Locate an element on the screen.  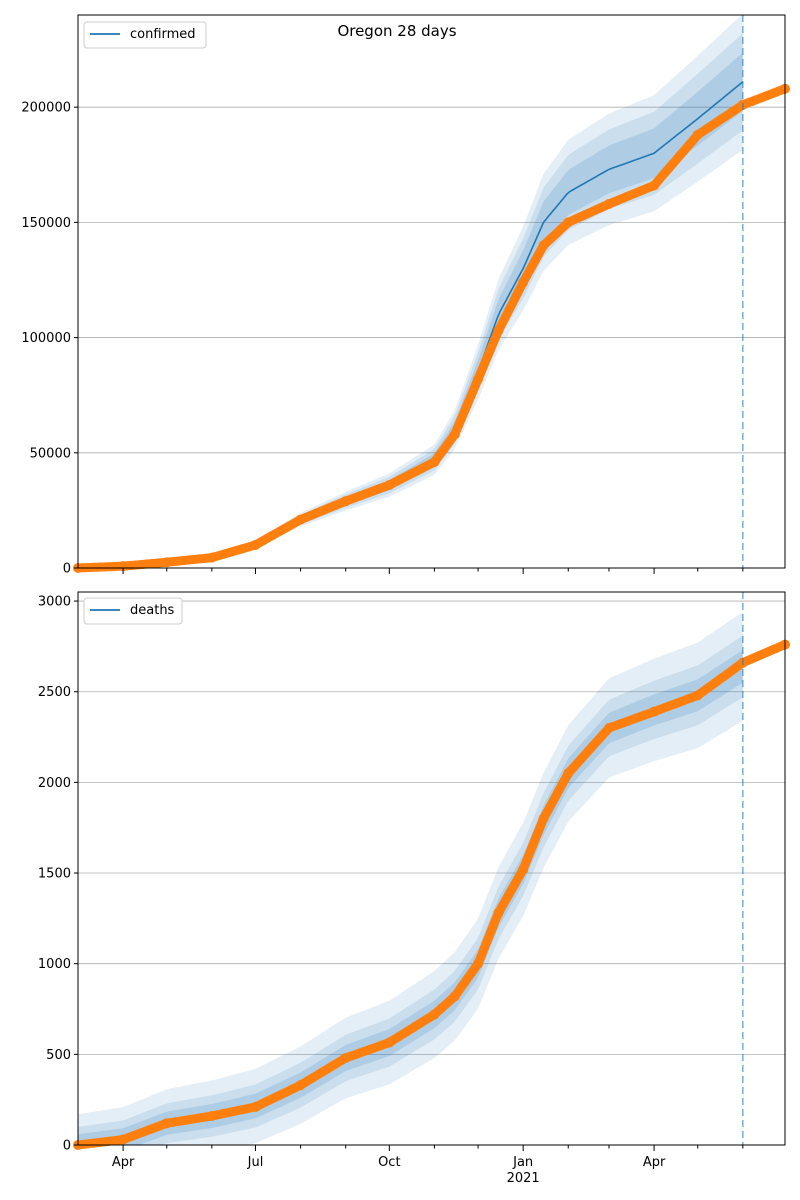
x-tick-label: Oct is located at coordinates (389, 1162).